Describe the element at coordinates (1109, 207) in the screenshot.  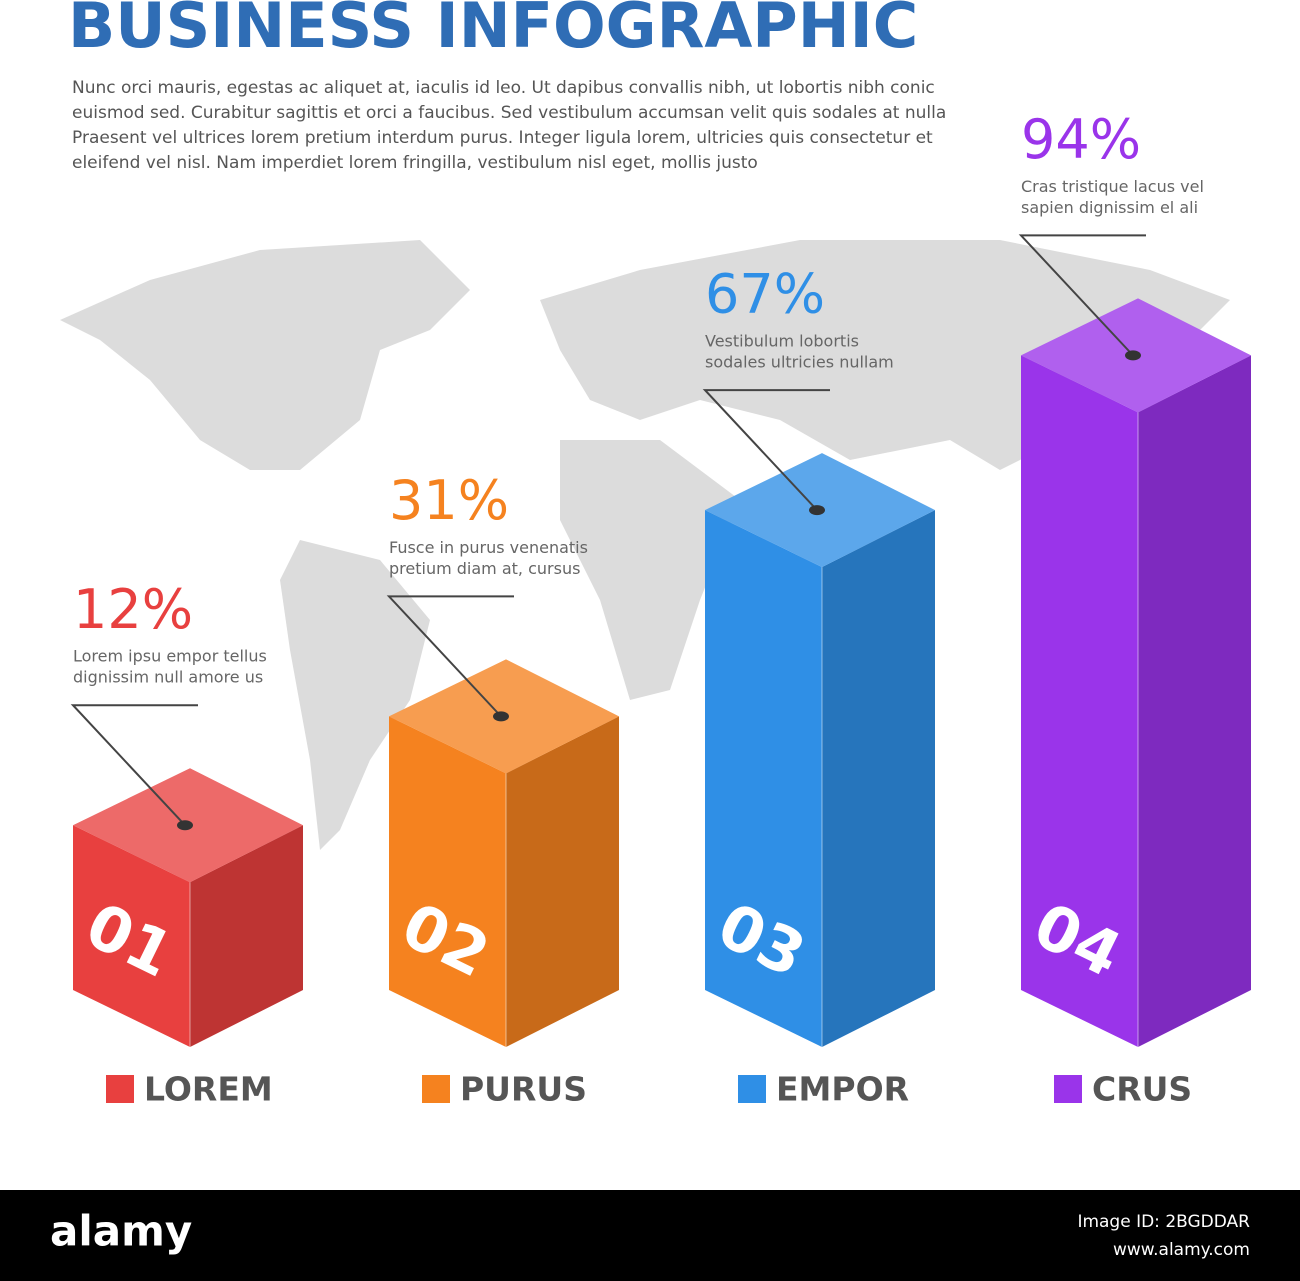
I see `description: sapien dignissim el ali` at that location.